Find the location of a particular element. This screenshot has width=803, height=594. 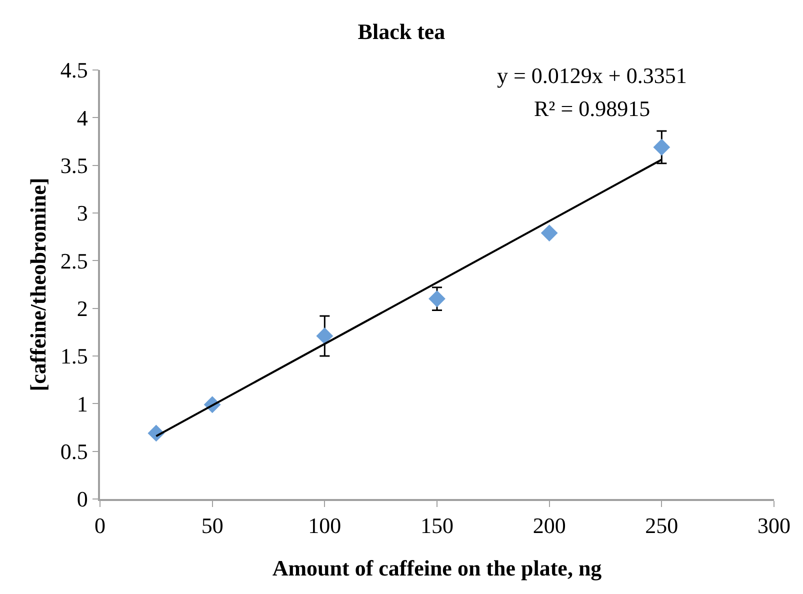

y-tick-label: 3.5 is located at coordinates (74, 165).